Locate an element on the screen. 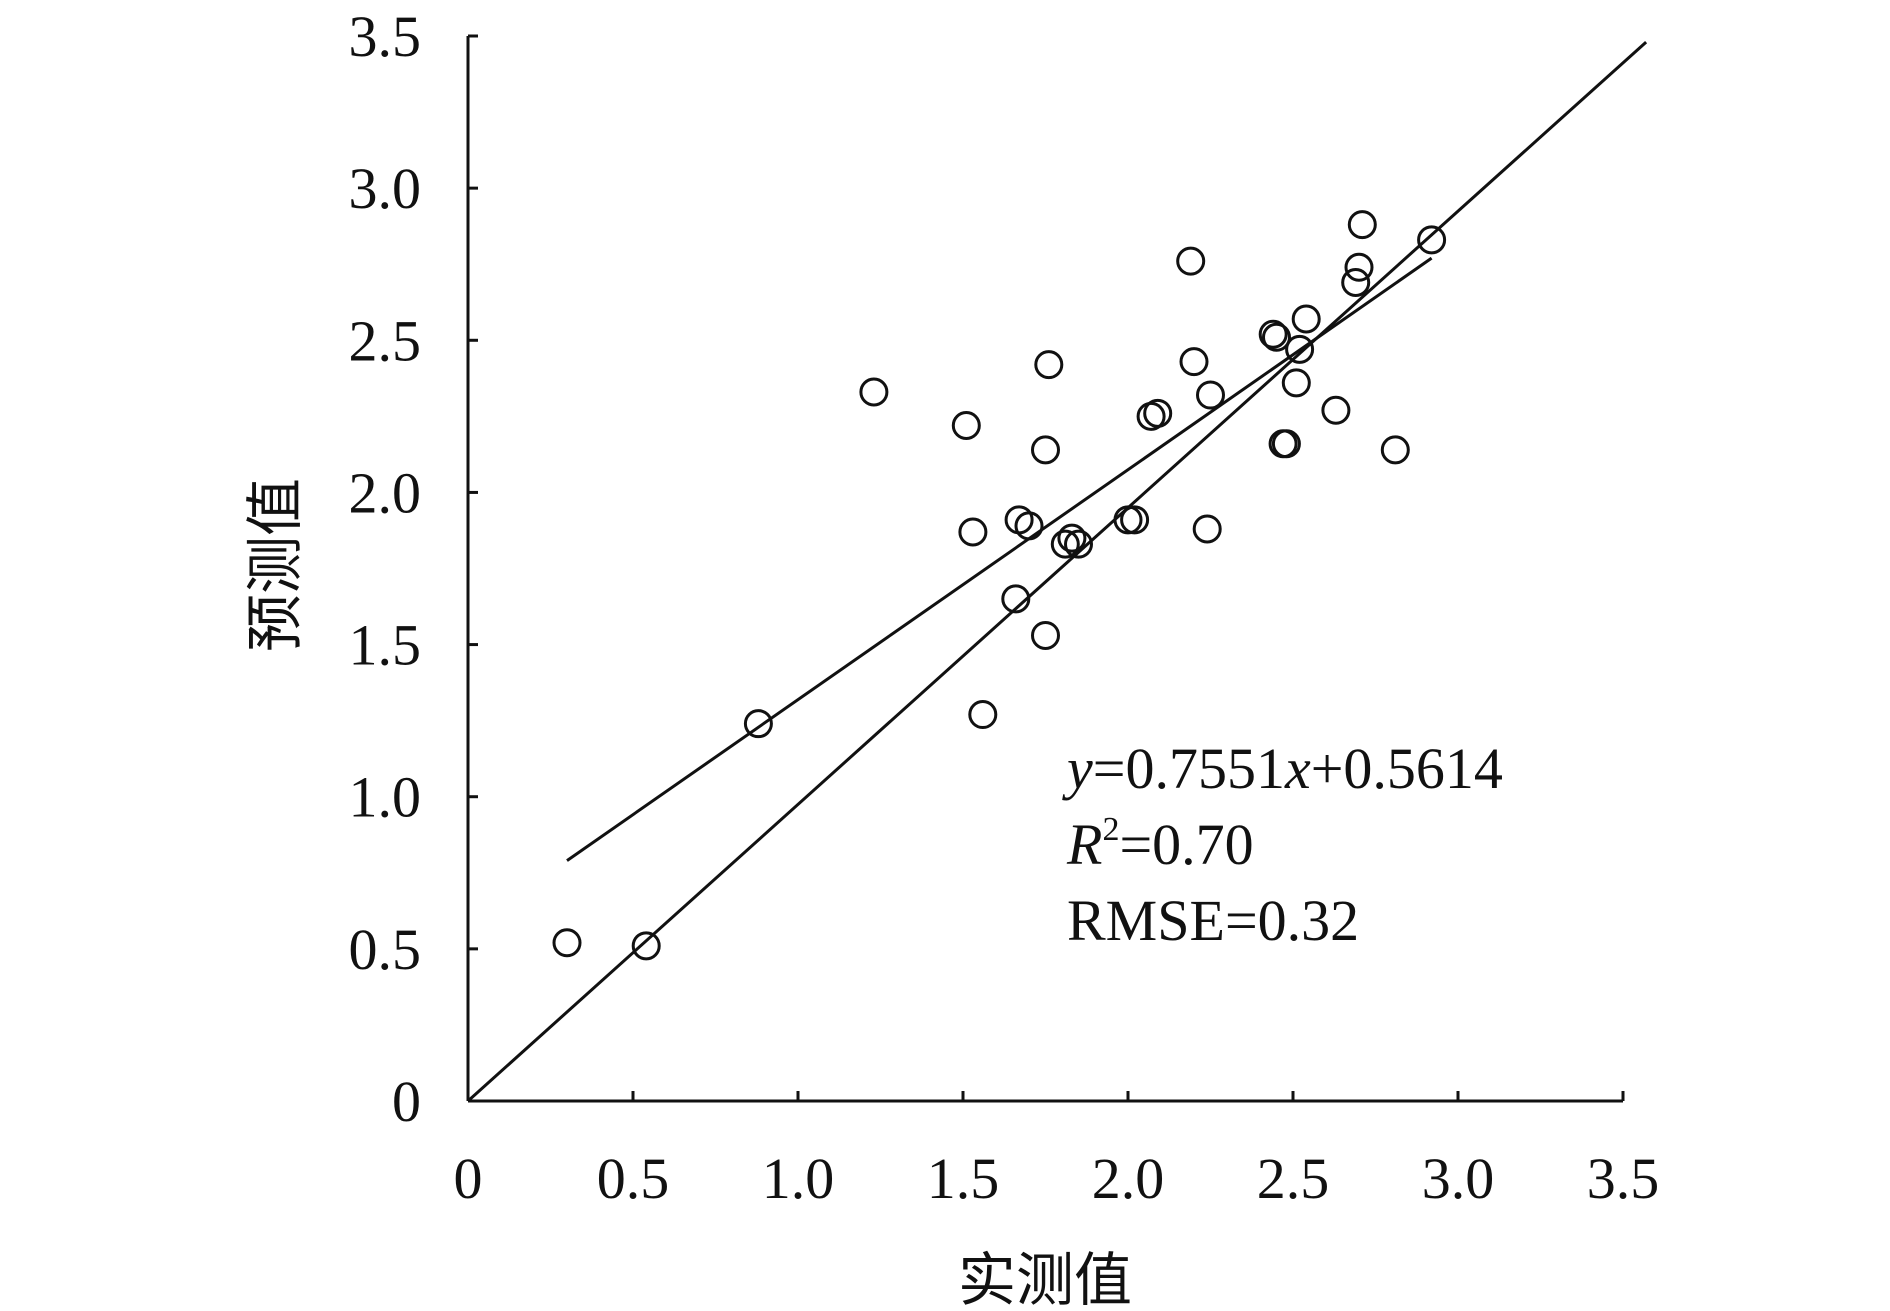 This screenshot has height=1311, width=1890. x-axis-title: 实测值 is located at coordinates (1045, 1278).